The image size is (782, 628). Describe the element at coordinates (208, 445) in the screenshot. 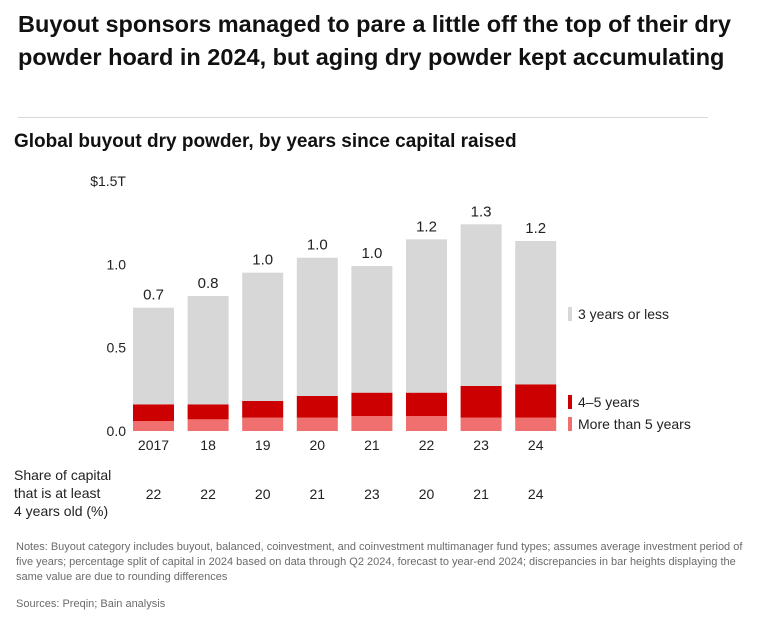

I see `x-tick-18: 18` at that location.